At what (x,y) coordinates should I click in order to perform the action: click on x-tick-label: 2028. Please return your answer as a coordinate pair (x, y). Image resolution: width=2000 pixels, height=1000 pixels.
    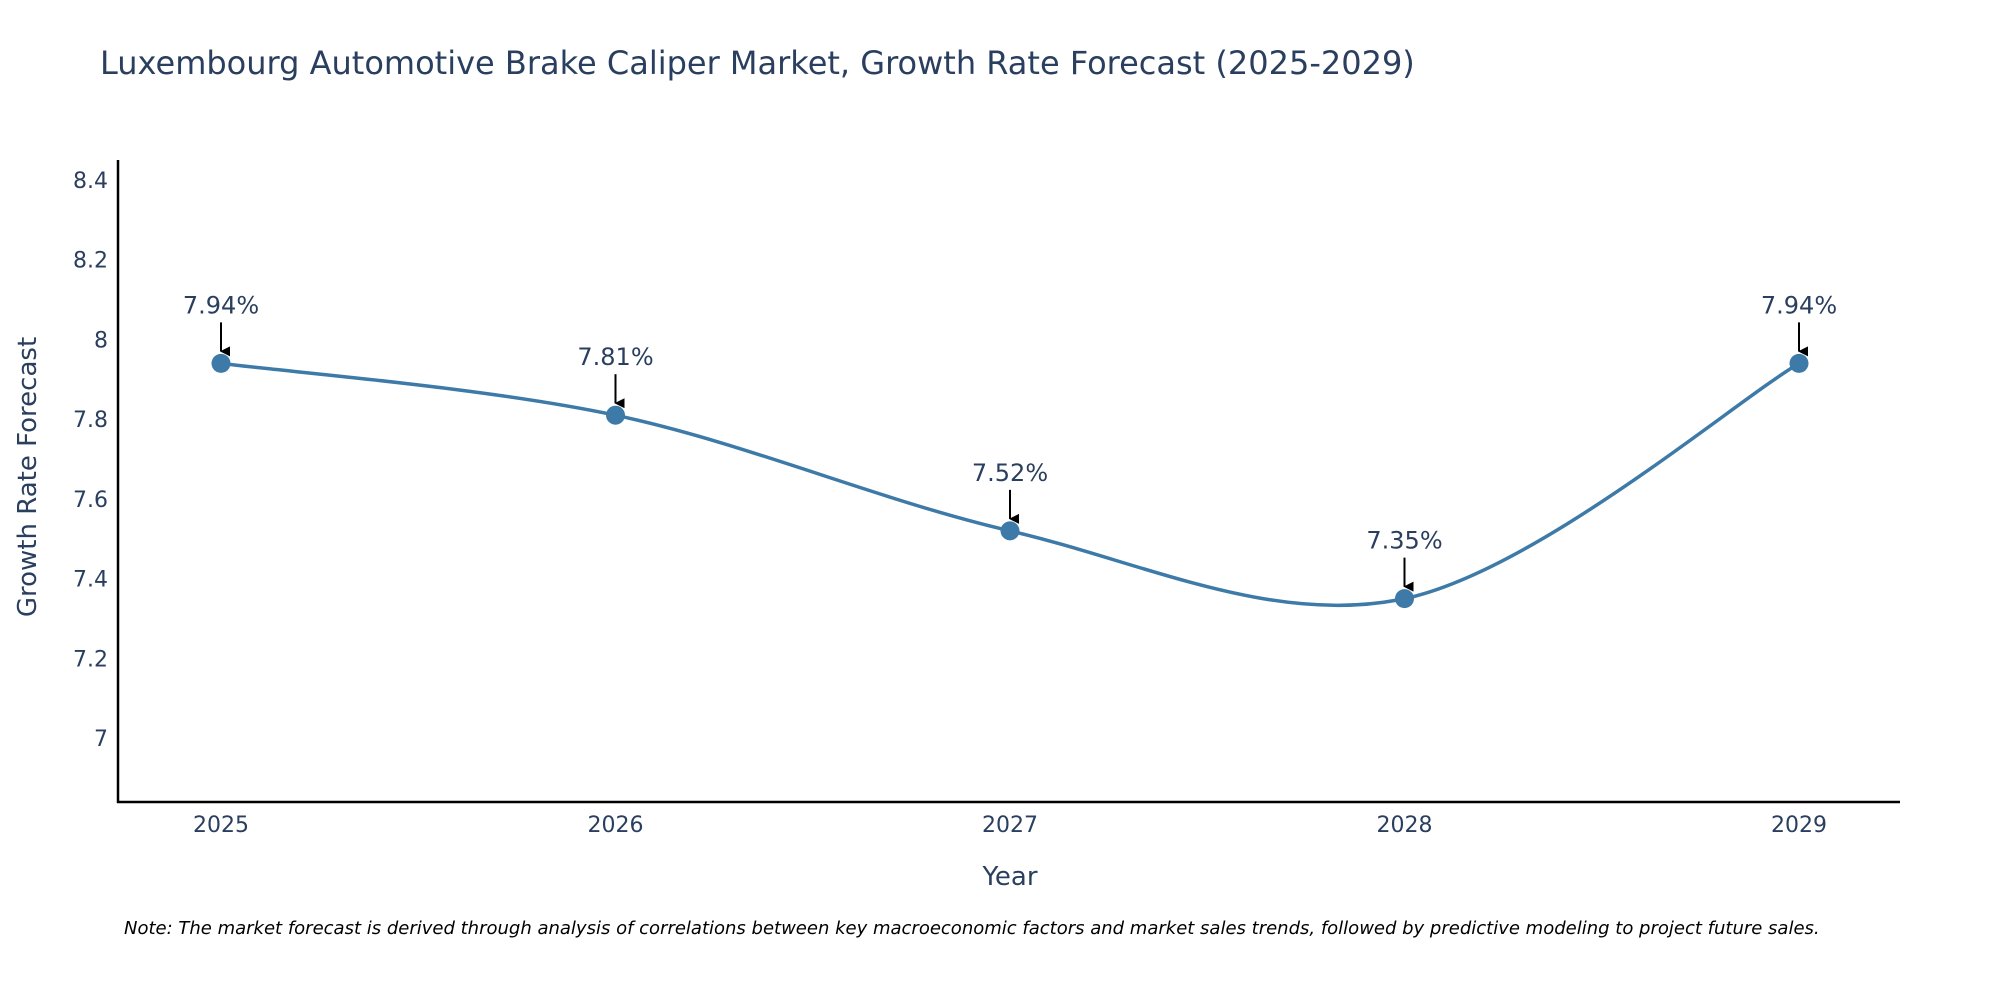
    Looking at the image, I should click on (1405, 825).